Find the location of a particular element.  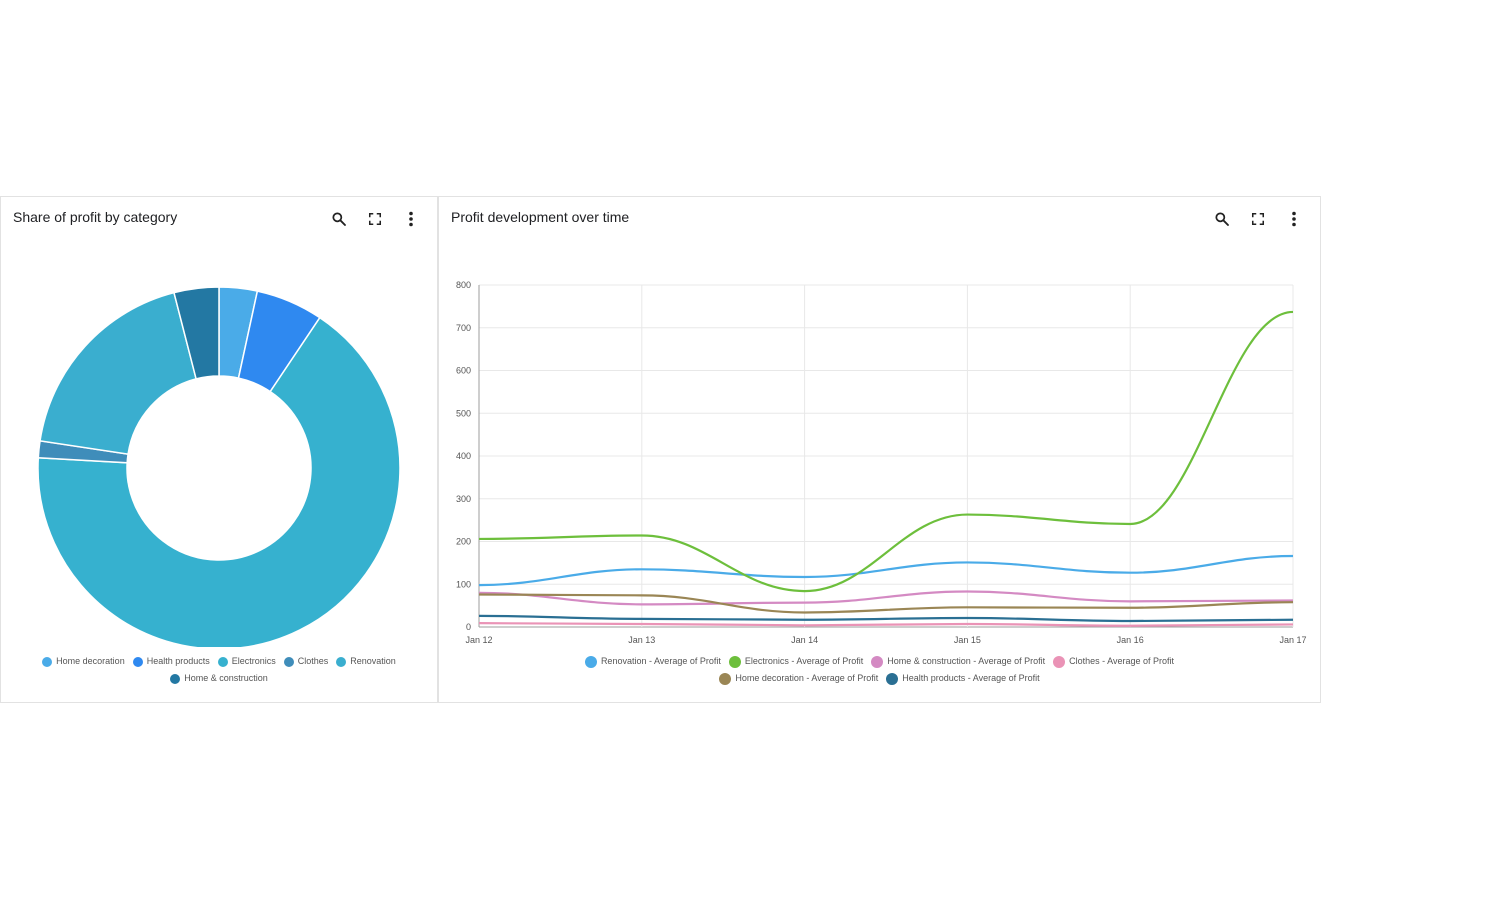

series-line-home-decoration-average-of-profit is located at coordinates (886, 603).